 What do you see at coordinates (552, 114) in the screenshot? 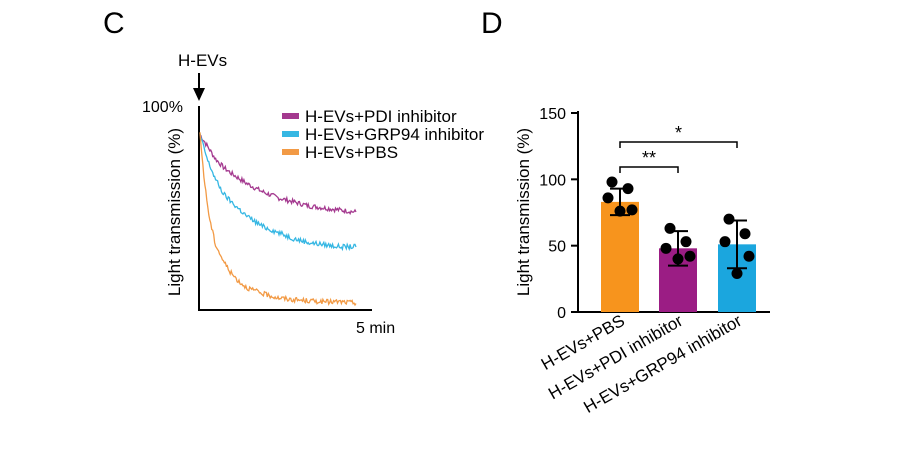
I see `y-tick-label: 150` at bounding box center [552, 114].